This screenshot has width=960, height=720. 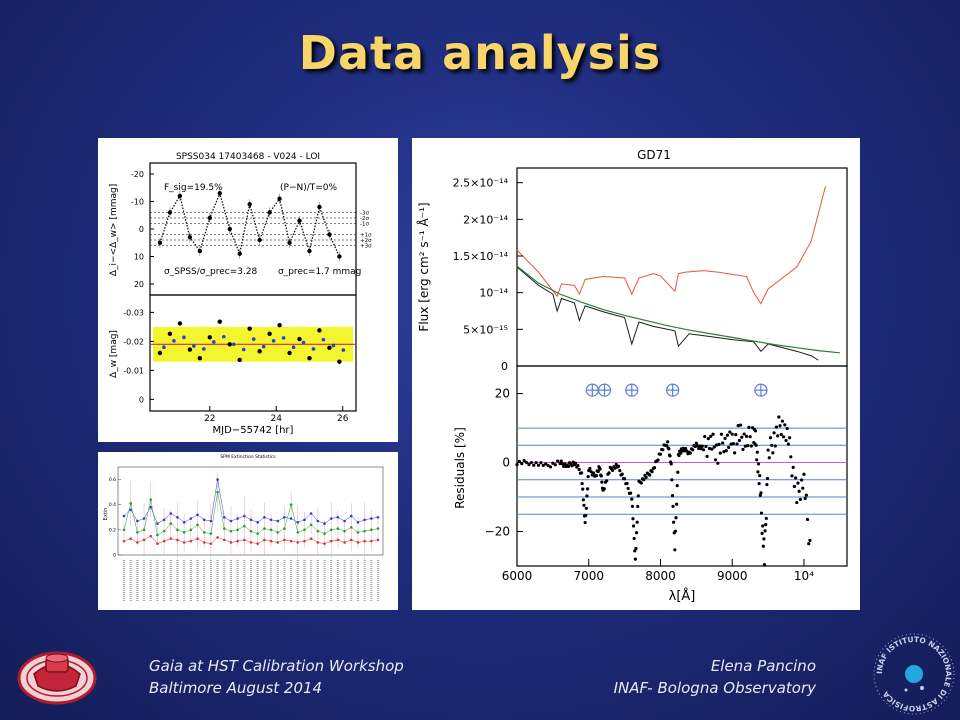 What do you see at coordinates (236, 688) in the screenshot?
I see `footer-event-date: Baltimore August 2014` at bounding box center [236, 688].